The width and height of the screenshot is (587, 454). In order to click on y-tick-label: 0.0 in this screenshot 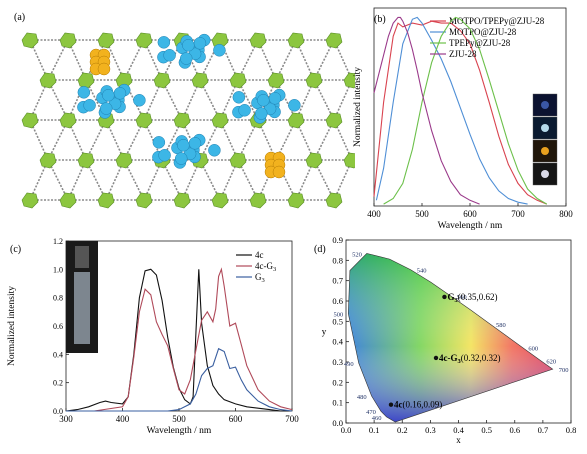, I will do `click(337, 423)`.